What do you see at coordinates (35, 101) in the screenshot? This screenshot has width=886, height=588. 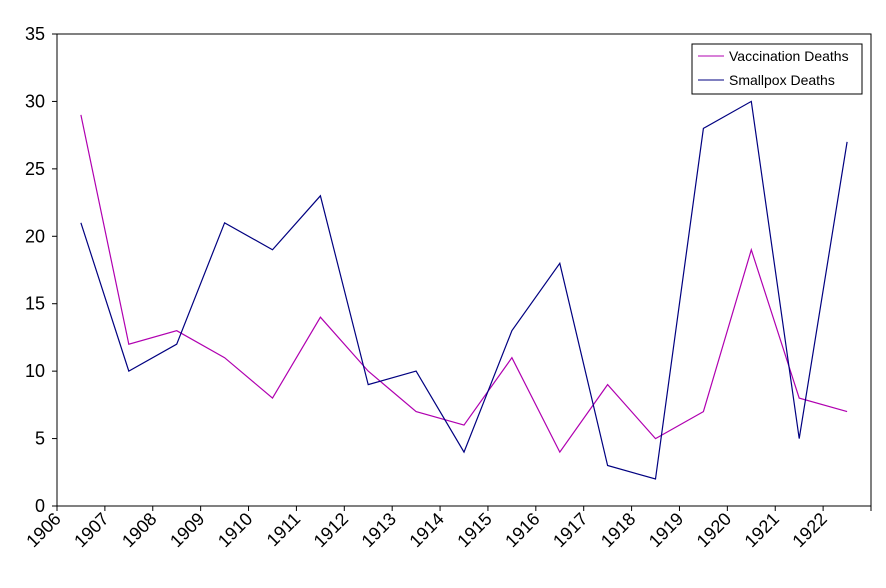 I see `y-tick-label: 30` at bounding box center [35, 101].